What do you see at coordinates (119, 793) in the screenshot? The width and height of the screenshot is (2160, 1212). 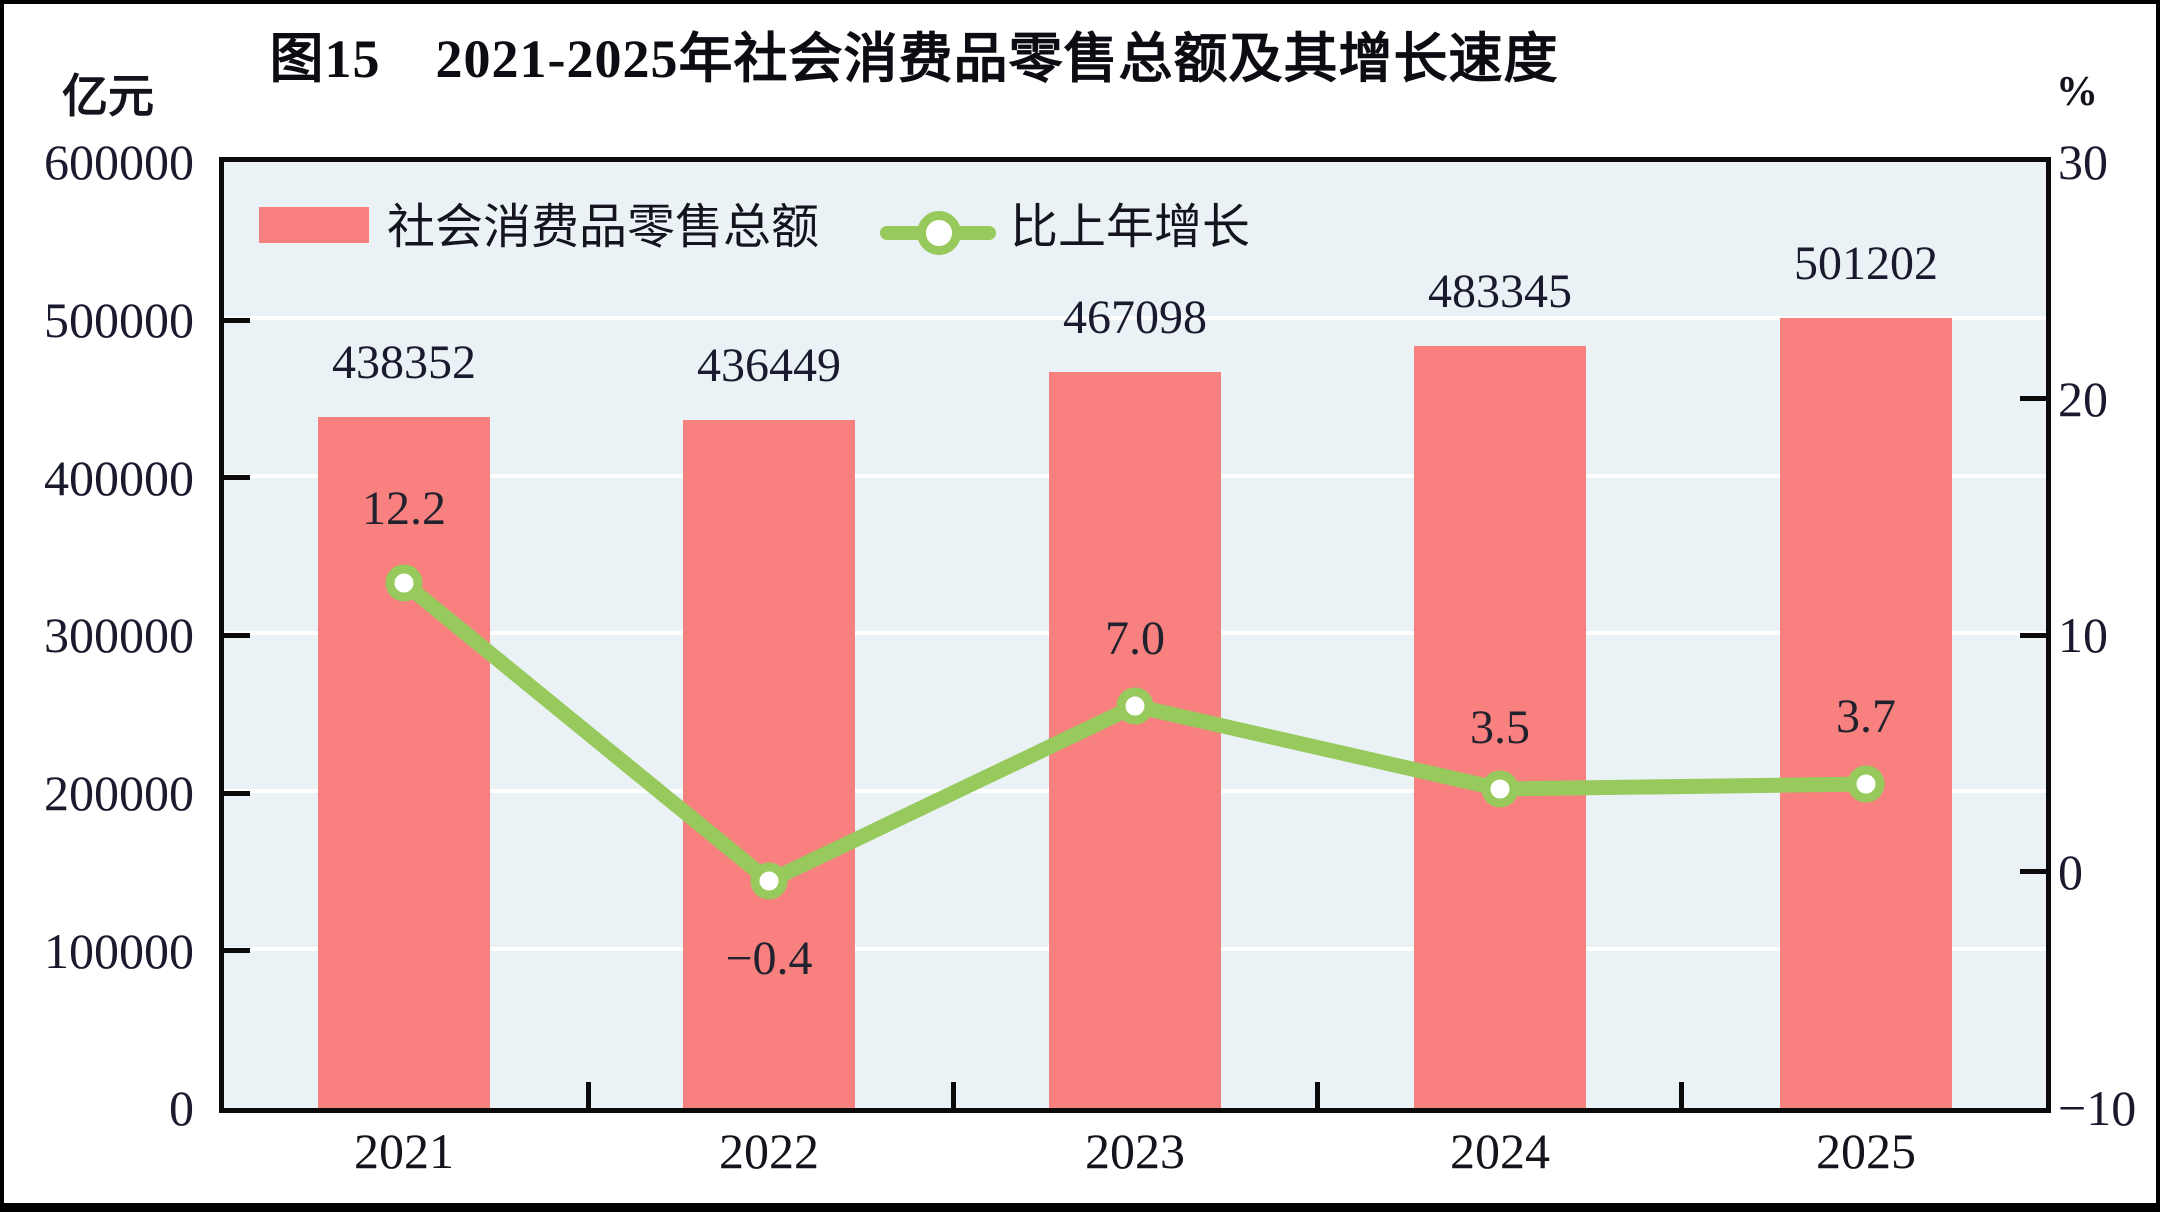 I see `left-axis-label-200000: 200000` at bounding box center [119, 793].